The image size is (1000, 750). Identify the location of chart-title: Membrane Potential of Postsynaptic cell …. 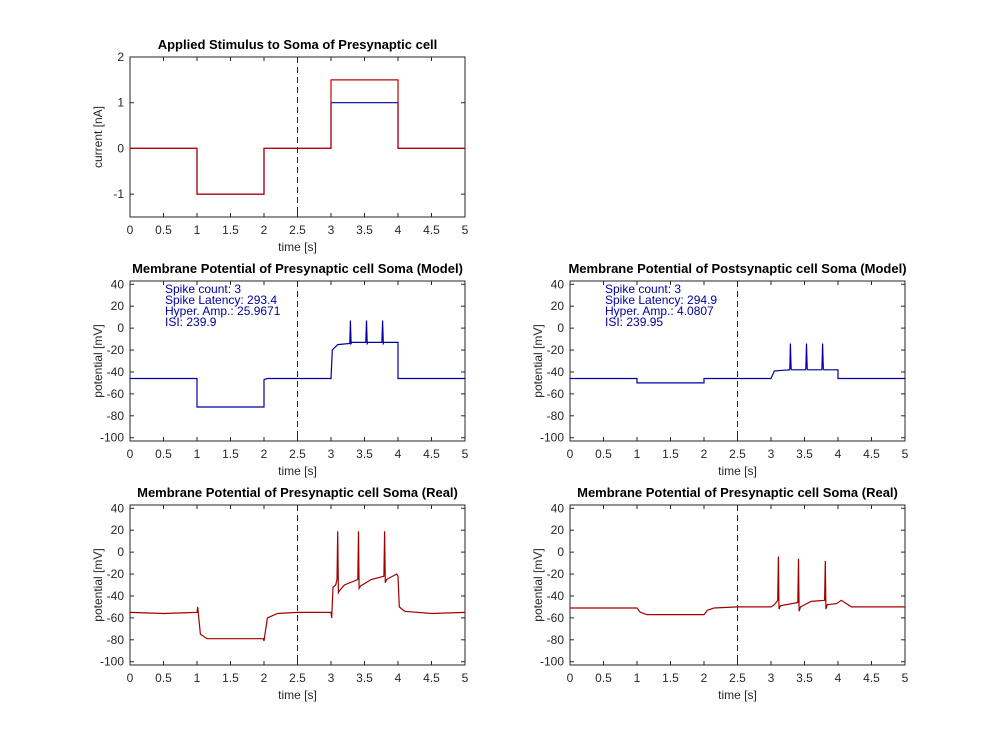
(737, 268).